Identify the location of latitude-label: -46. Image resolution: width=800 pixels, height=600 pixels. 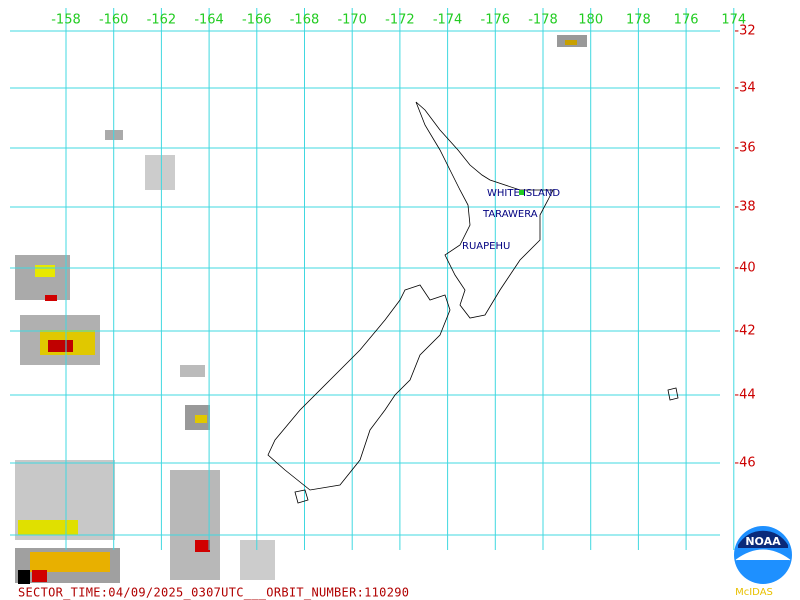
(744, 463).